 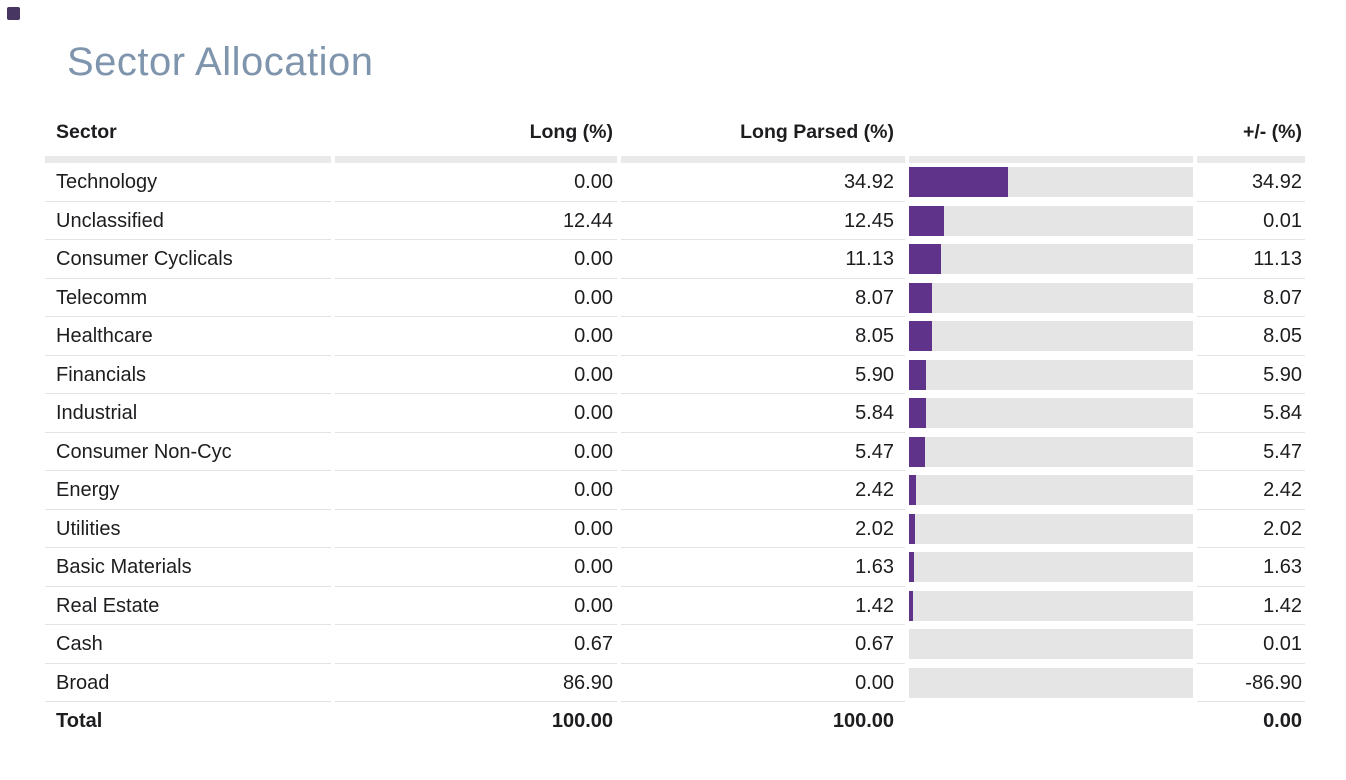 What do you see at coordinates (1282, 721) in the screenshot?
I see `diff-cell: 0.00` at bounding box center [1282, 721].